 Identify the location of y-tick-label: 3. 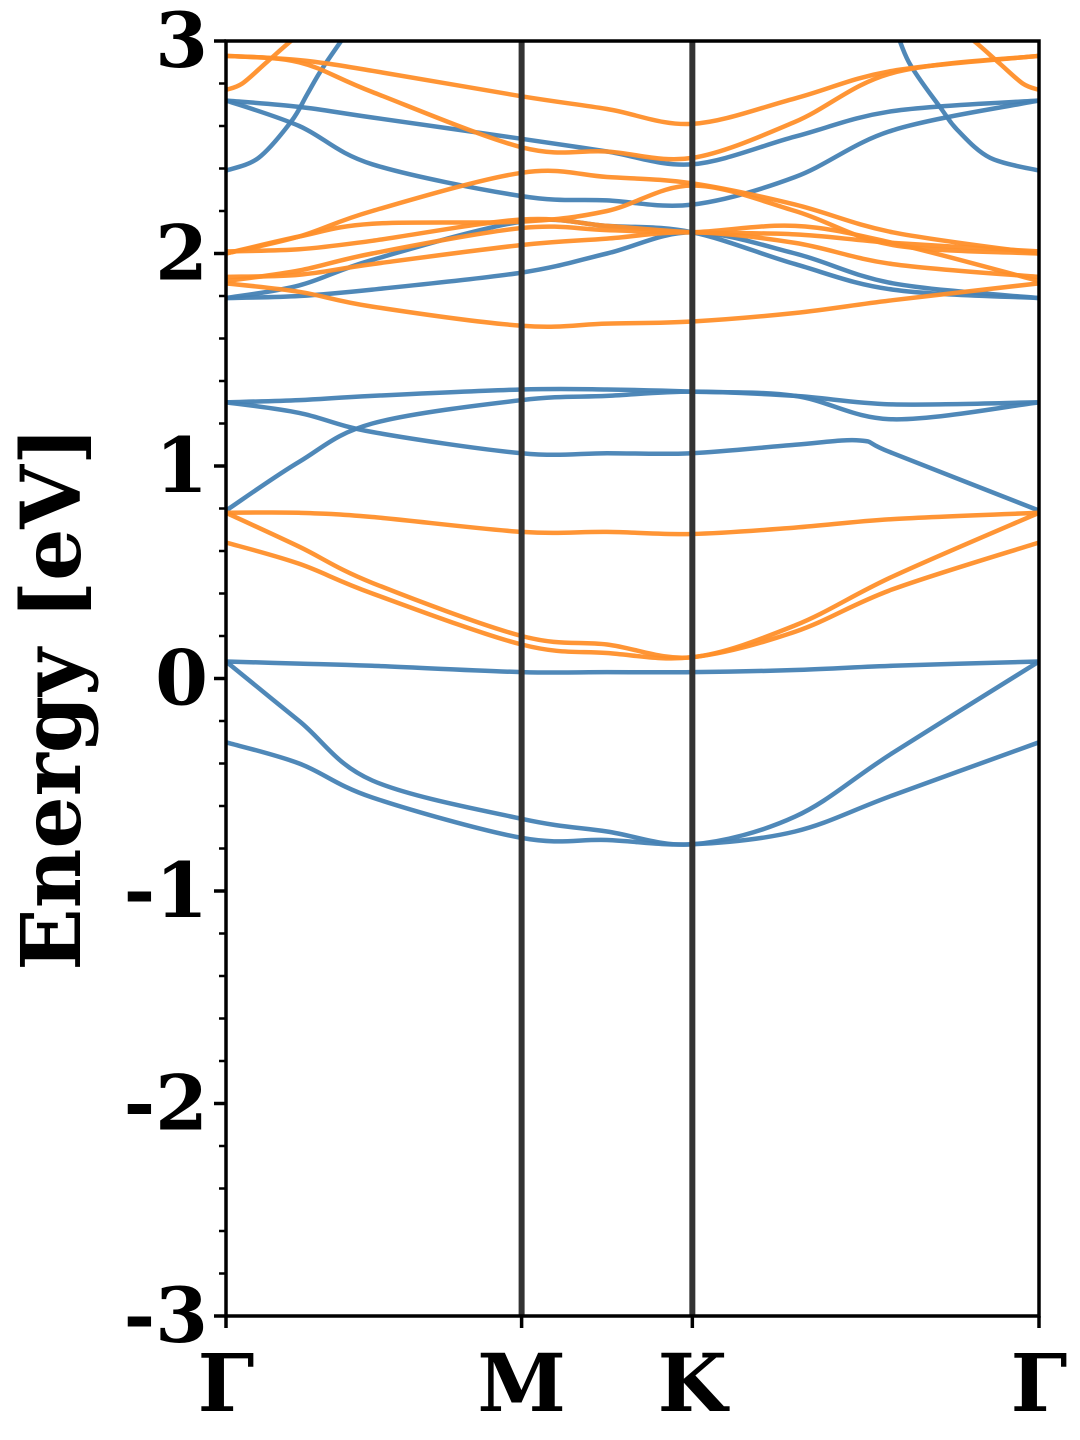
(181, 42).